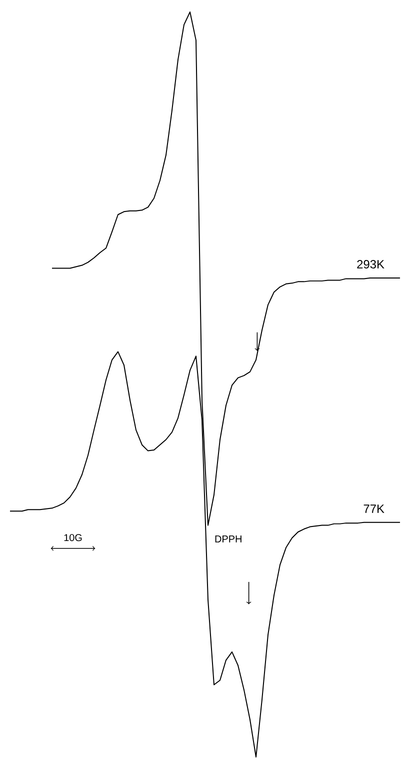  What do you see at coordinates (374, 508) in the screenshot?
I see `series-label: 77K` at bounding box center [374, 508].